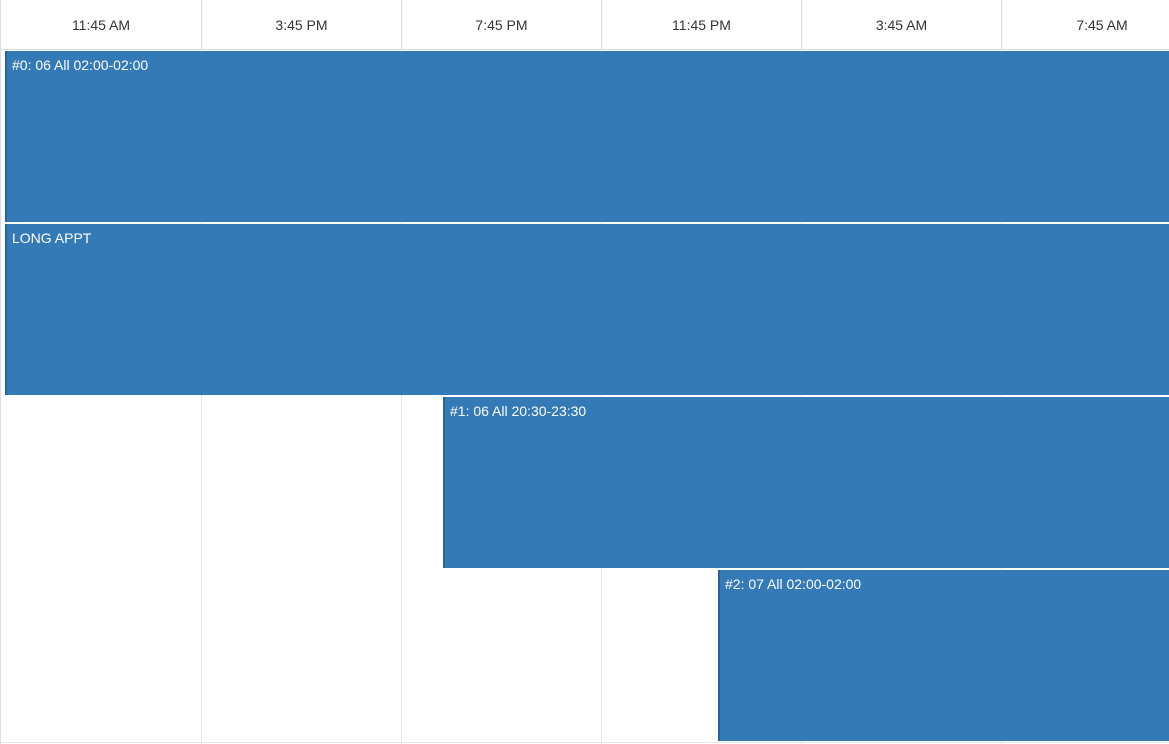 This screenshot has width=1169, height=744. What do you see at coordinates (943, 655) in the screenshot?
I see `appointment-event: #2: 07 All 02:00-02:00` at bounding box center [943, 655].